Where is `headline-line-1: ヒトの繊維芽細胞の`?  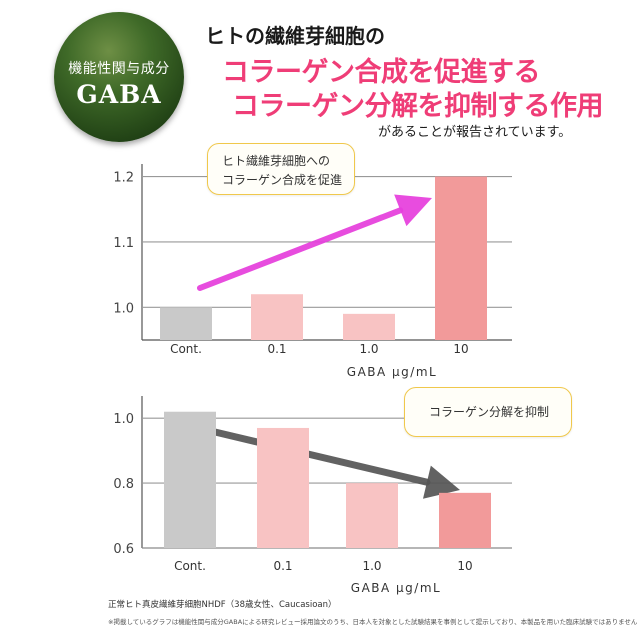
headline-line-1: ヒトの繊維芽細胞の is located at coordinates (295, 36).